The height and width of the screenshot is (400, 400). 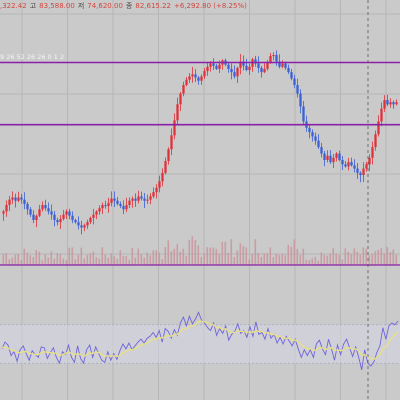 What do you see at coordinates (105, 6) in the screenshot?
I see `ohlc-item: 74,620.00` at bounding box center [105, 6].